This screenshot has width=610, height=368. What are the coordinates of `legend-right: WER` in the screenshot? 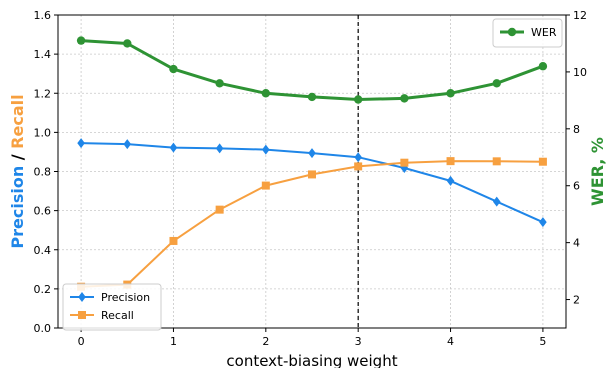 It's located at (527, 33).